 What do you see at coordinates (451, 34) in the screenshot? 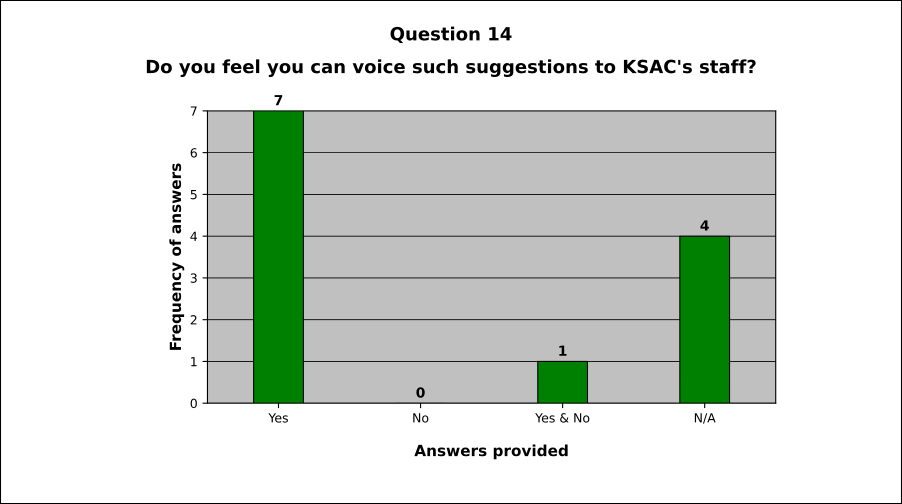
I see `chart-title: Question 14` at bounding box center [451, 34].